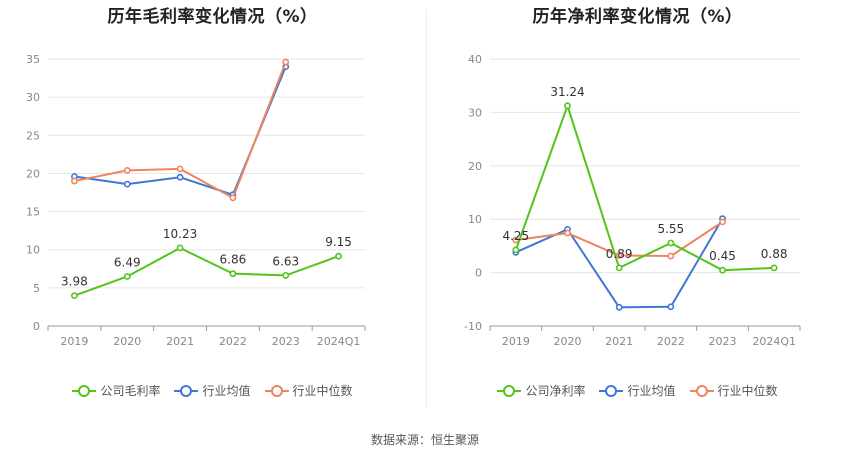 This screenshot has width=850, height=459. Describe the element at coordinates (426, 209) in the screenshot. I see `panel-divider` at that location.